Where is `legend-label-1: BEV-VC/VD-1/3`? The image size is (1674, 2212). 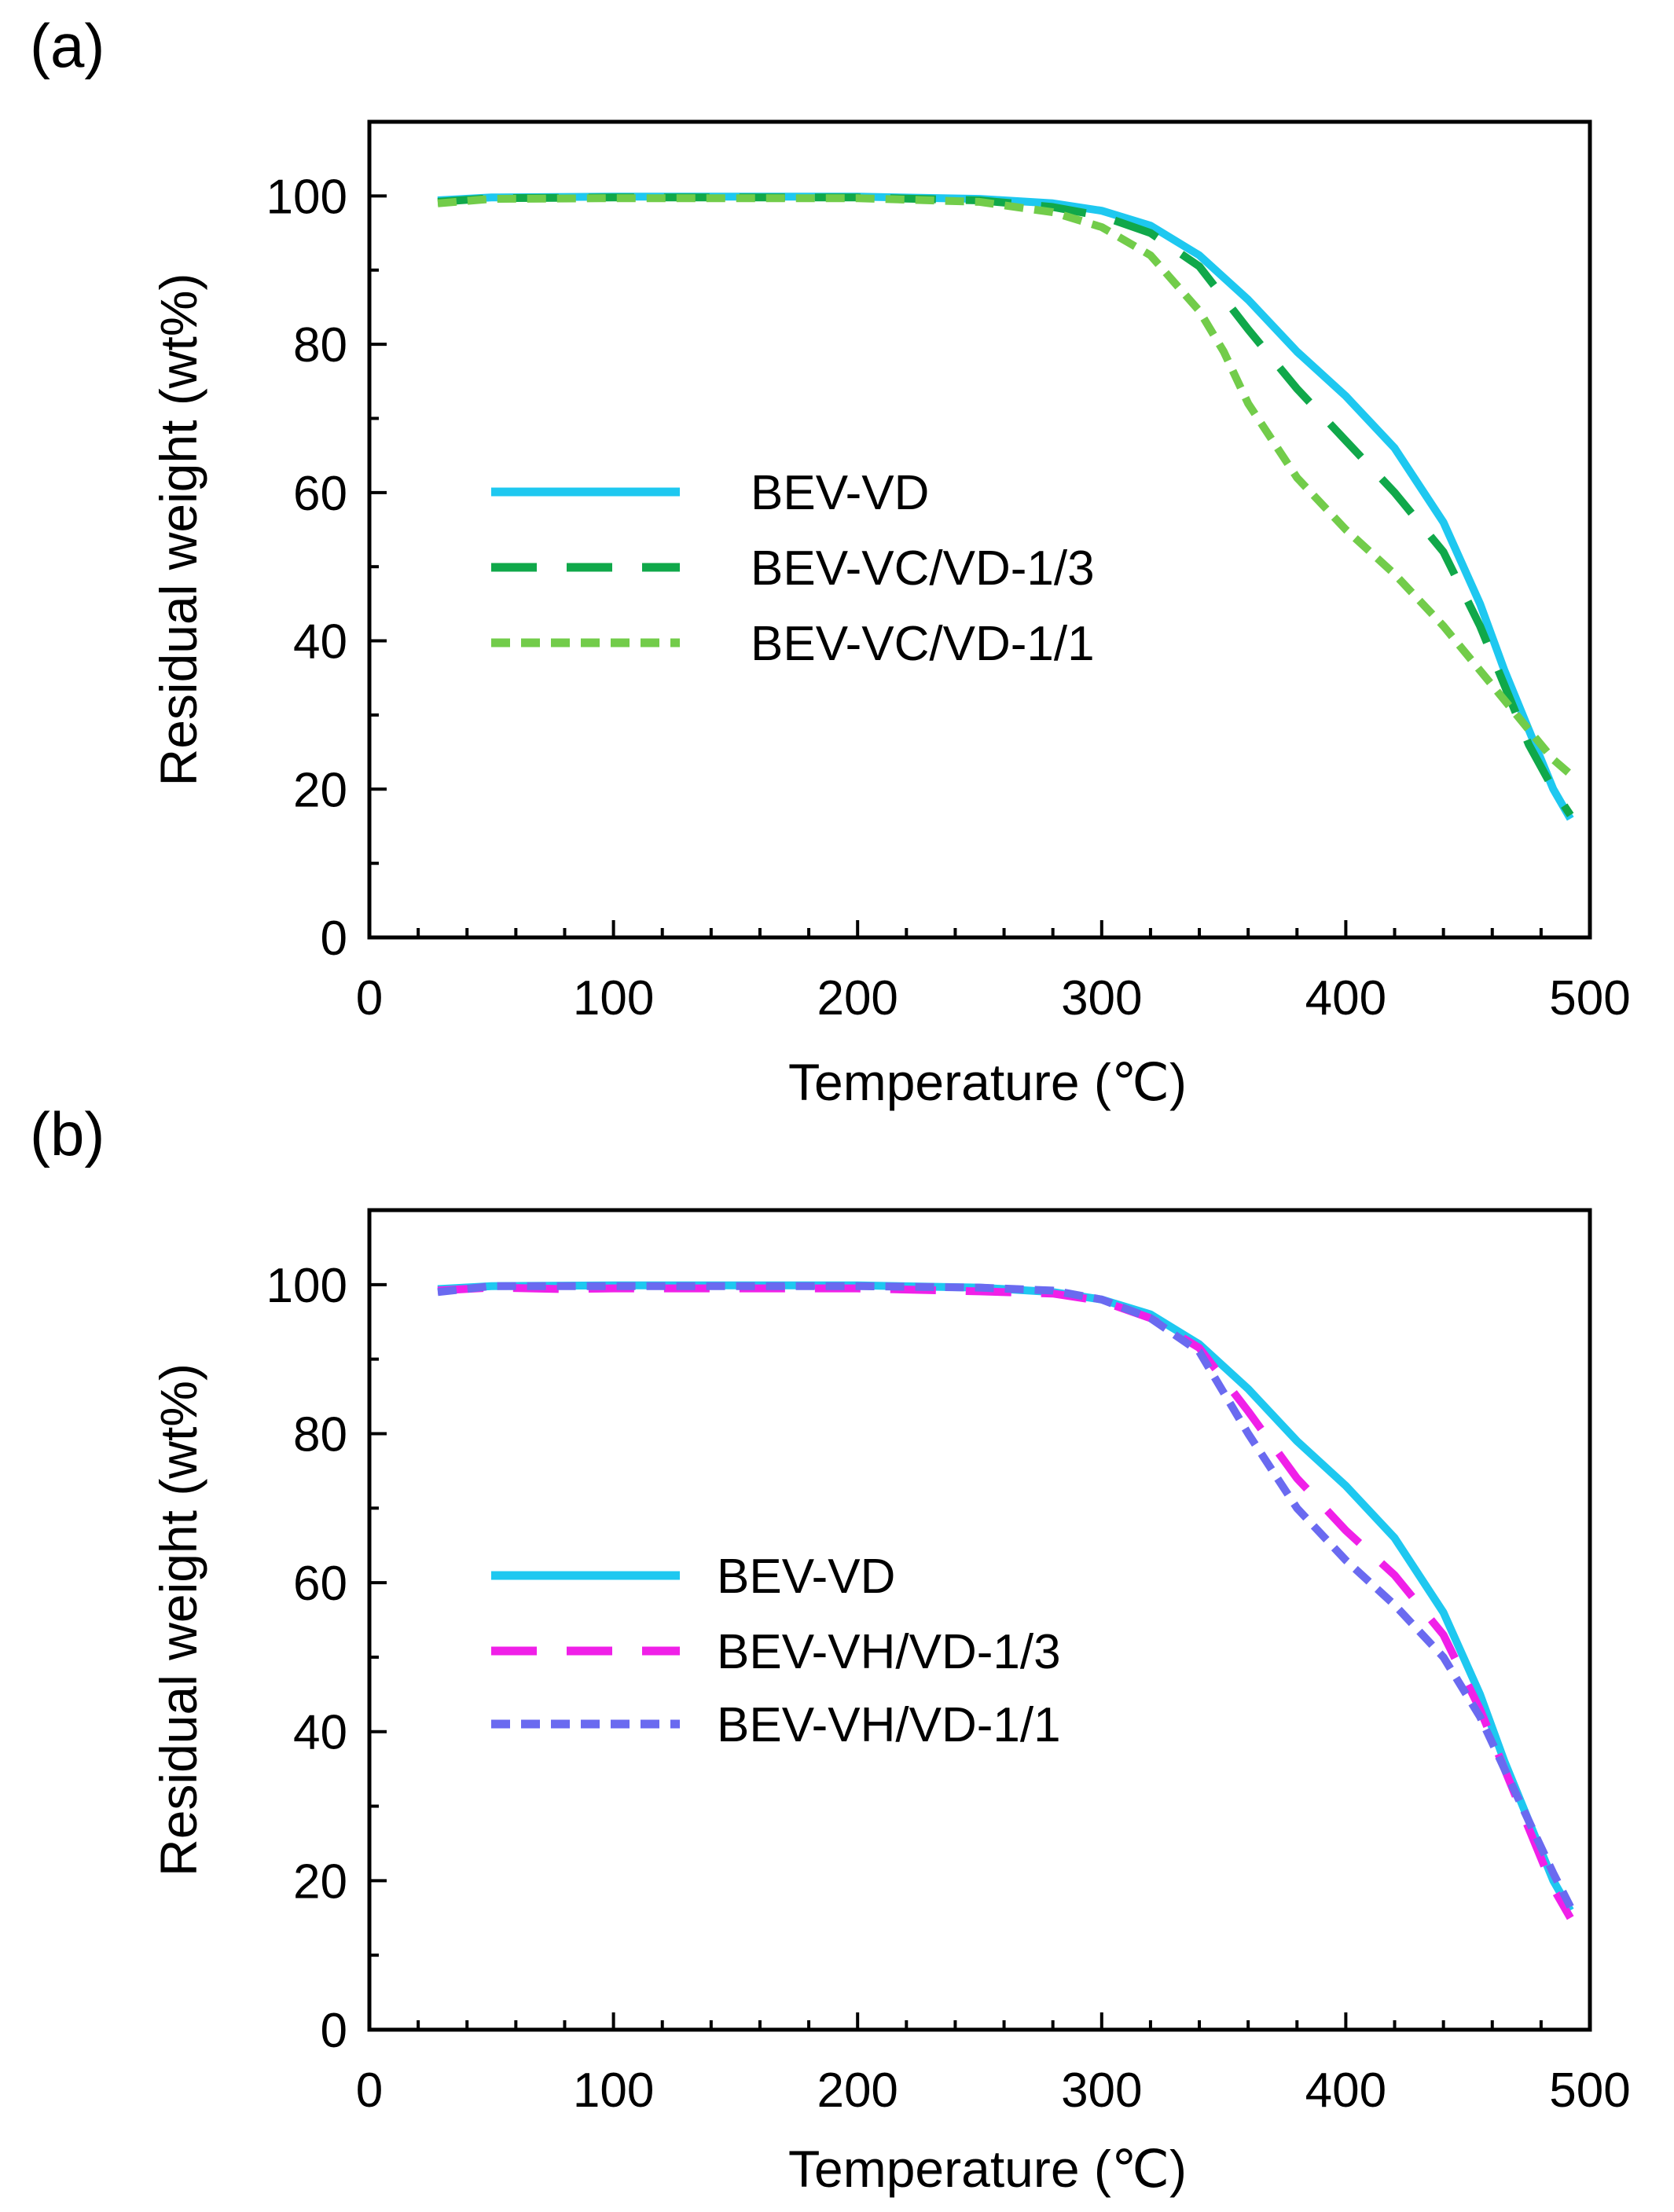 legend-label-1: BEV-VC/VD-1/3 is located at coordinates (923, 568).